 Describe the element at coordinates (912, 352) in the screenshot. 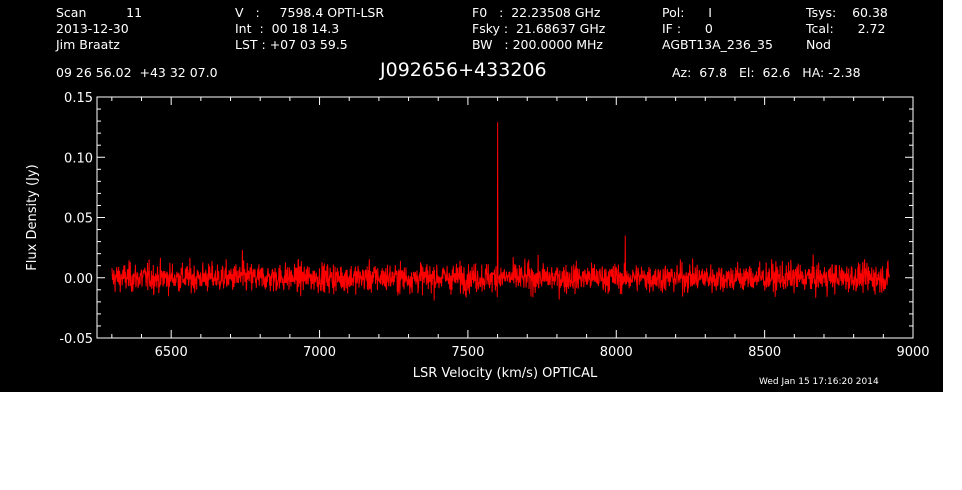

I see `x-tick-label: 9000` at that location.